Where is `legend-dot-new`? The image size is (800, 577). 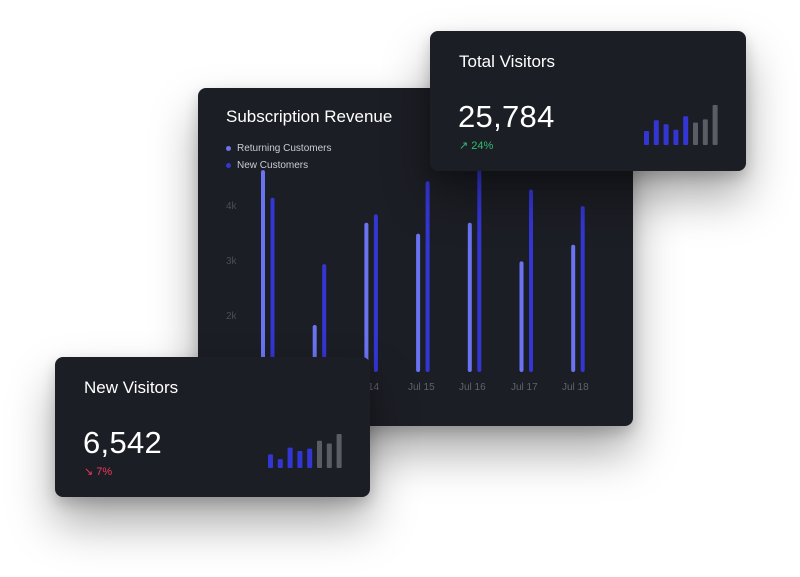 legend-dot-new is located at coordinates (228, 165).